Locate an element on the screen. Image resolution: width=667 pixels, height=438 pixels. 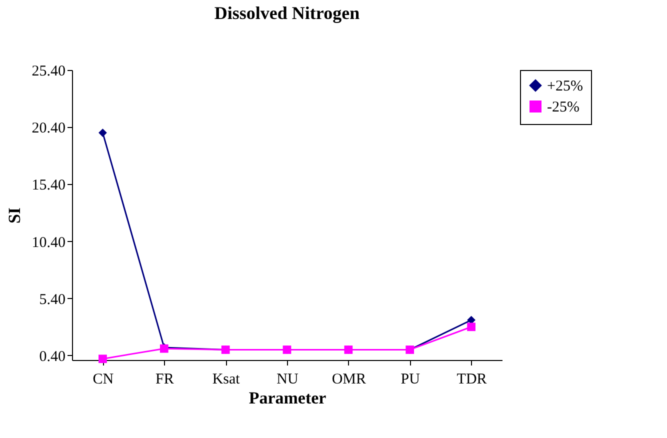
x-tick-label: NU is located at coordinates (287, 380).